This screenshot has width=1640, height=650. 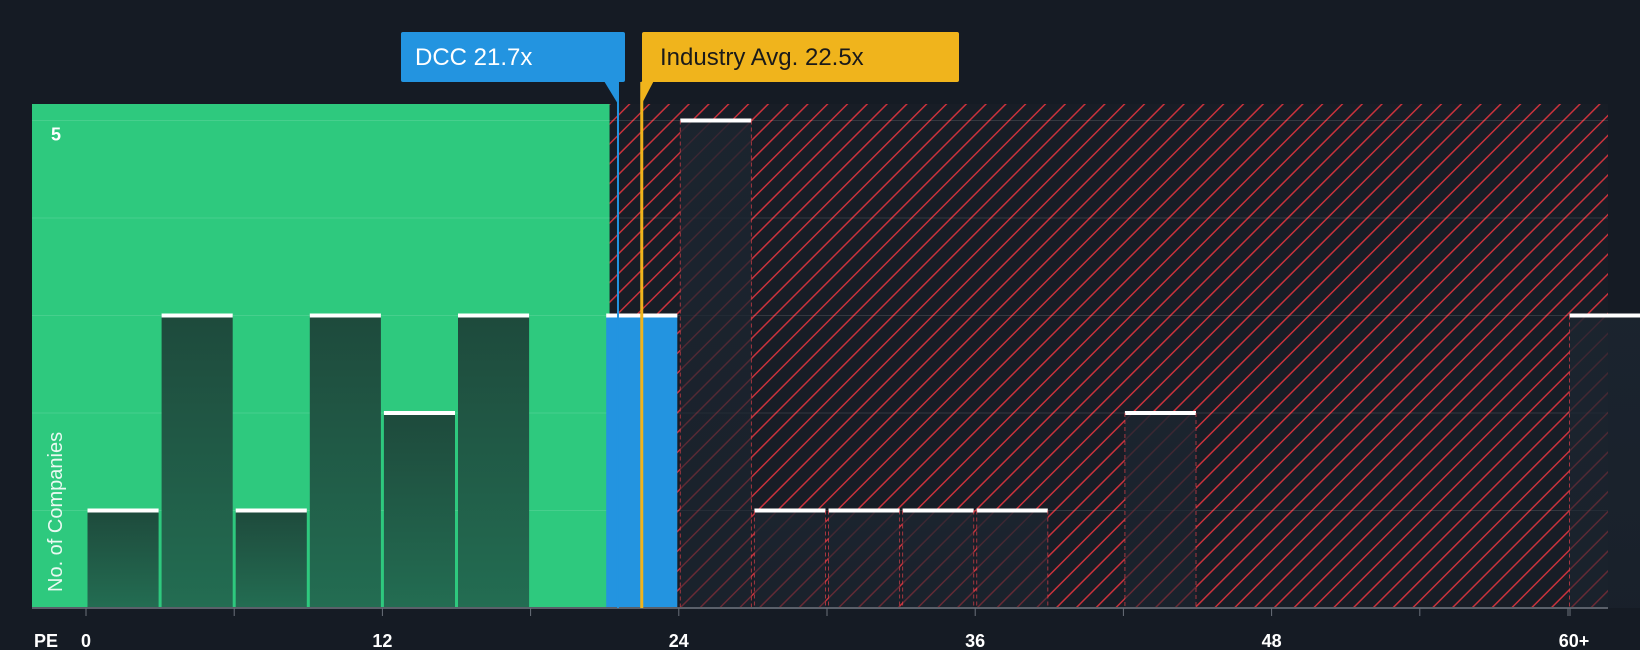 I want to click on industry-label: Industry Avg. 22.5x, so click(x=762, y=57).